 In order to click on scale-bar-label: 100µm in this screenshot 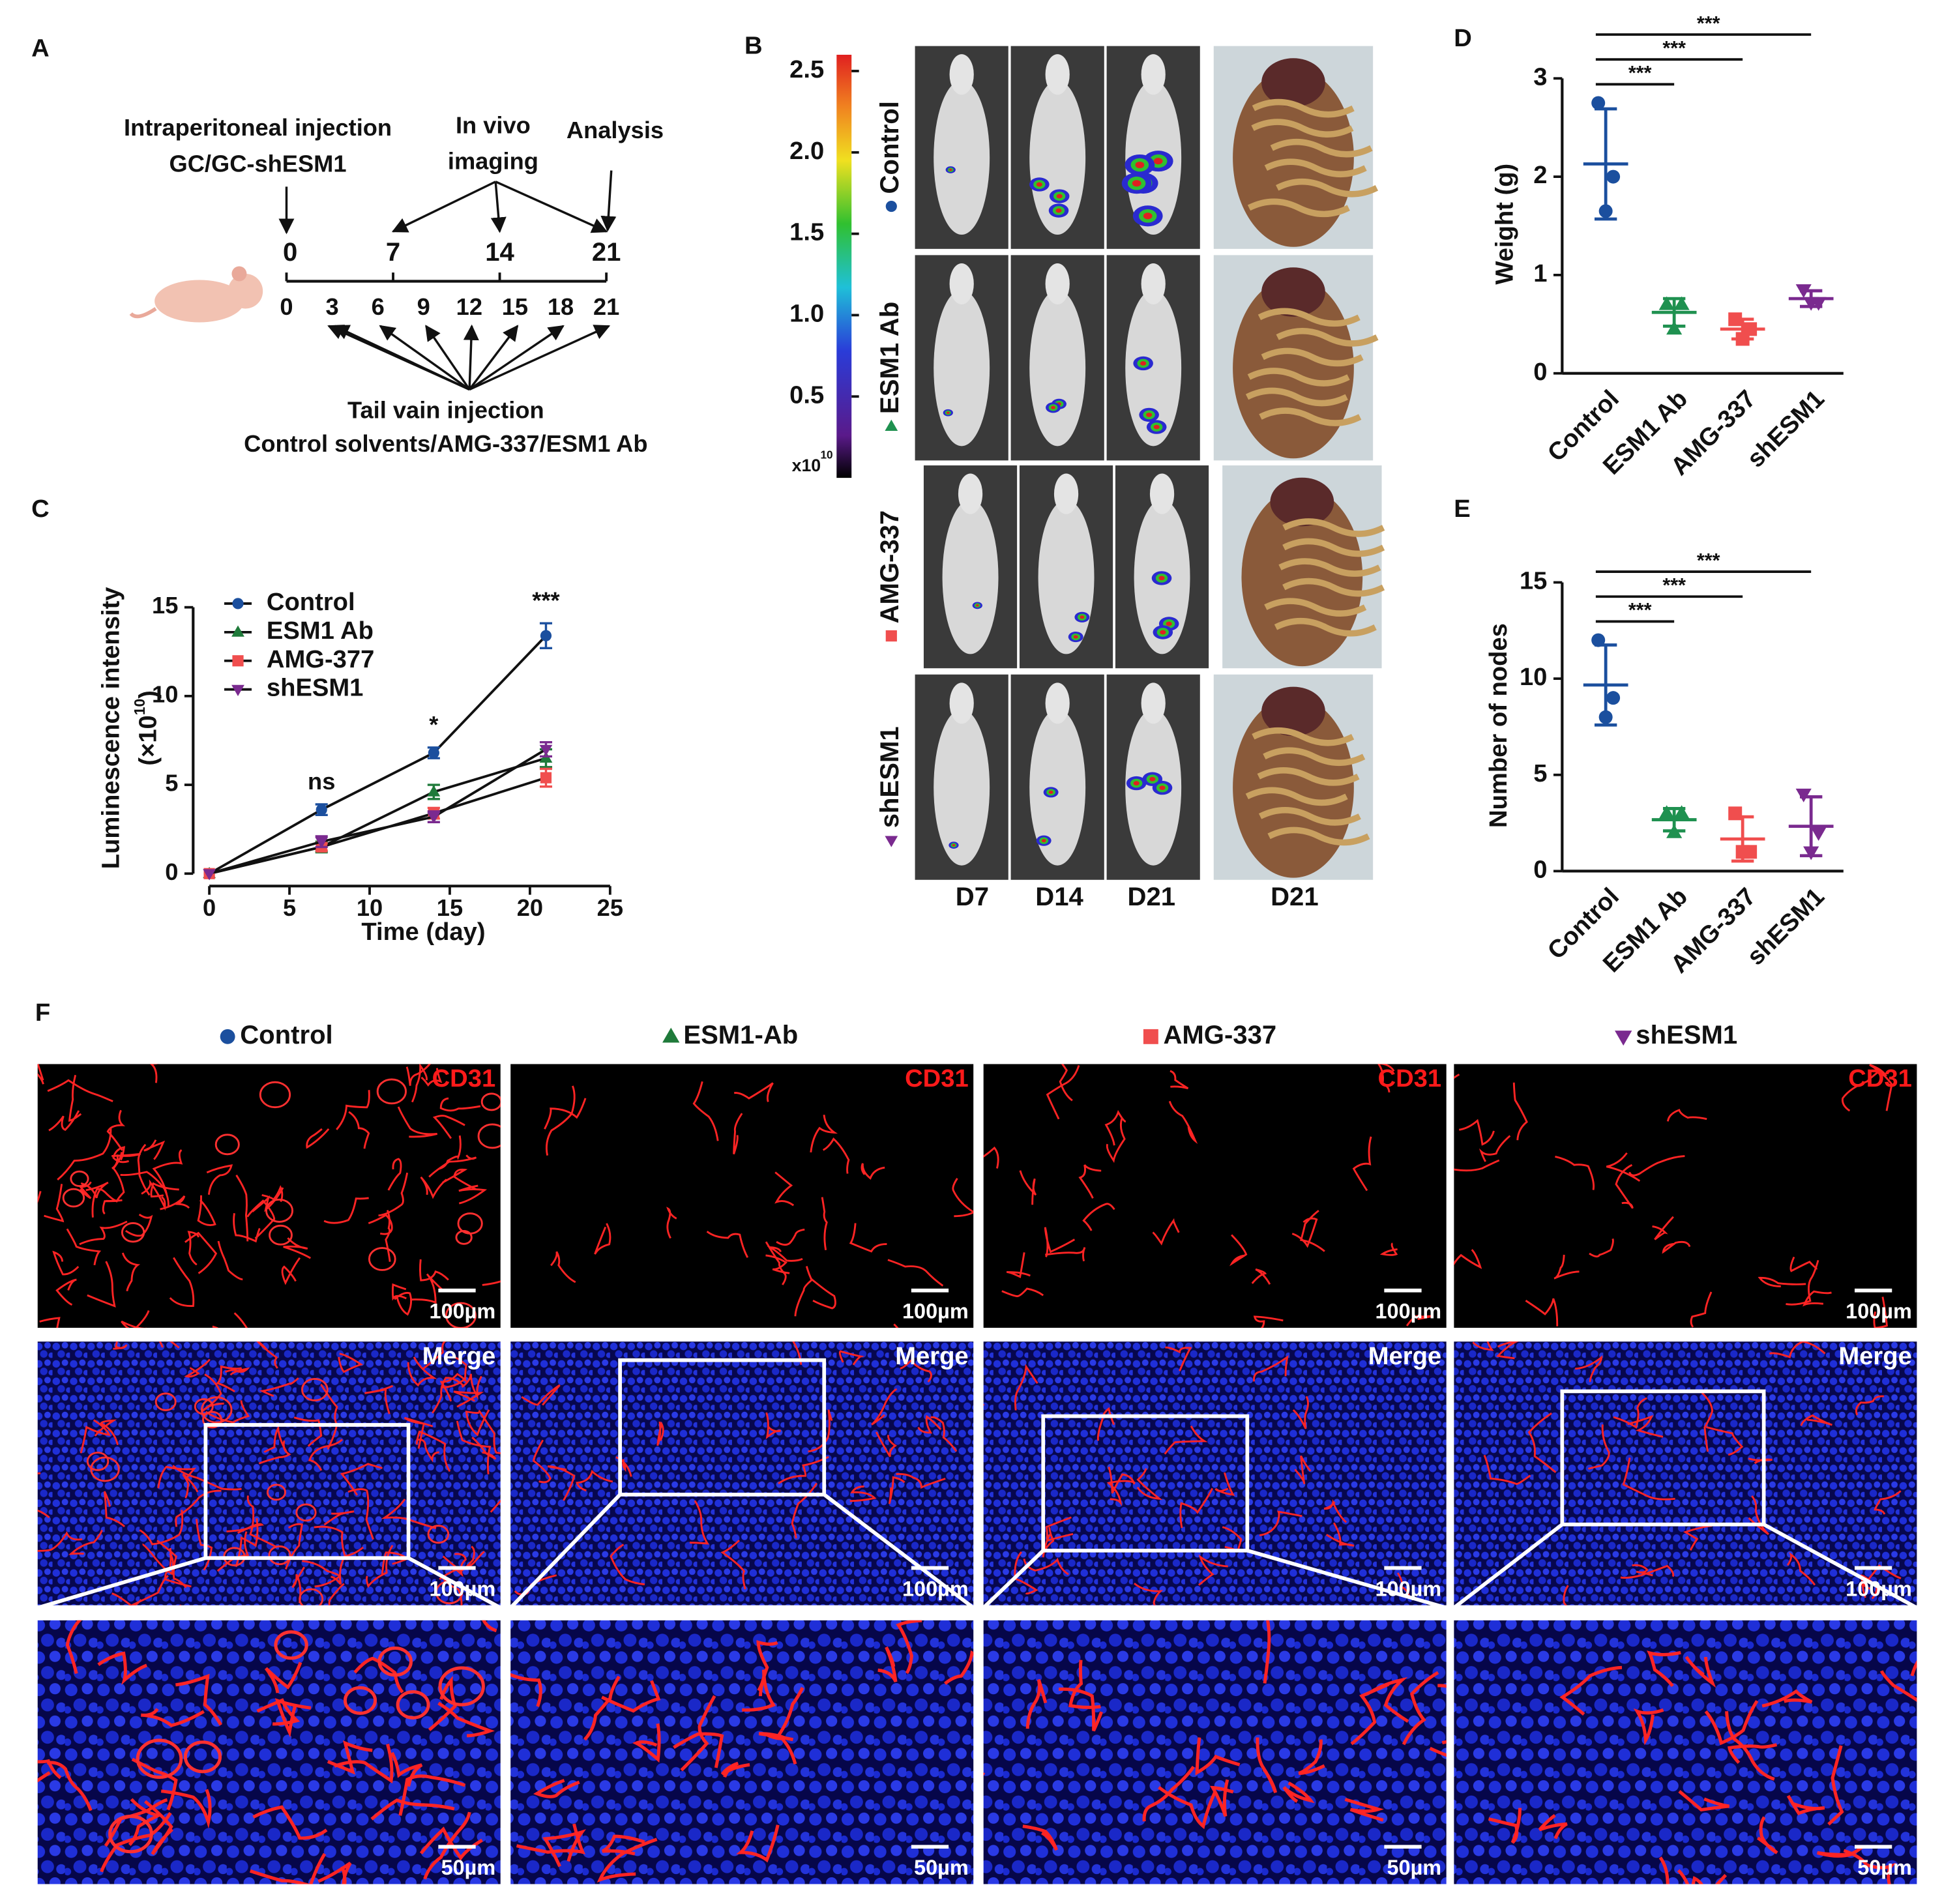, I will do `click(463, 1312)`.